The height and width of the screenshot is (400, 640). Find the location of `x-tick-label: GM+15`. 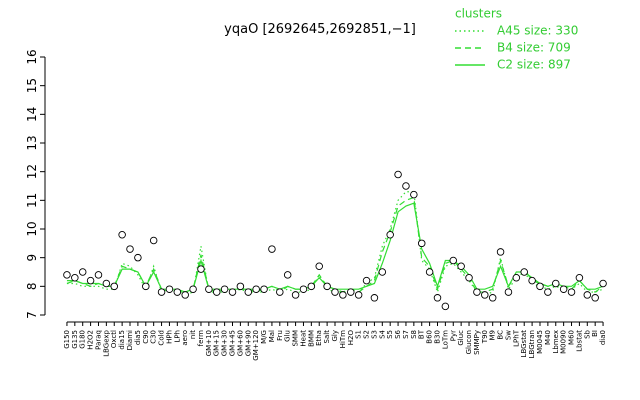

x-tick-label: GM+15 is located at coordinates (217, 343).